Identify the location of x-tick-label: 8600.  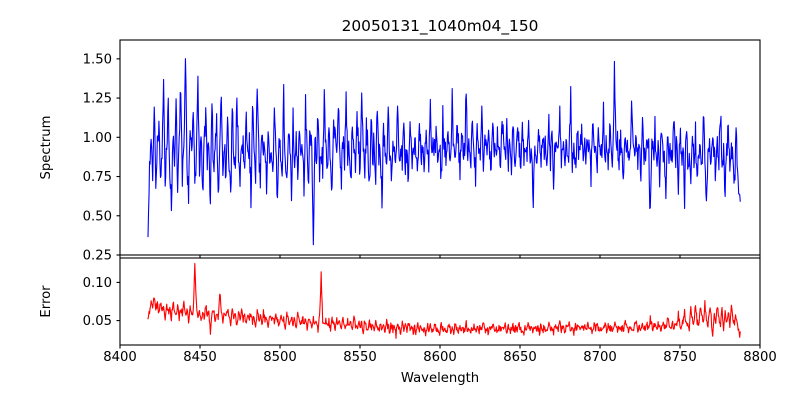
(440, 357).